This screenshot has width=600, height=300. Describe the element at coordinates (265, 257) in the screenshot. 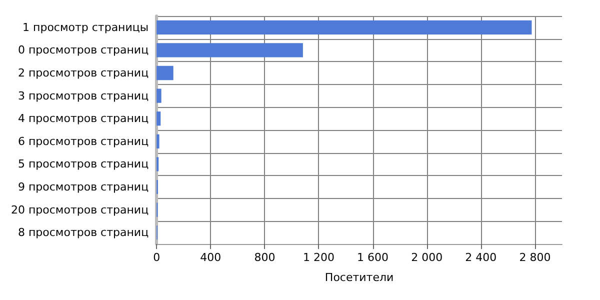

I see `x-tick-label: 800` at that location.